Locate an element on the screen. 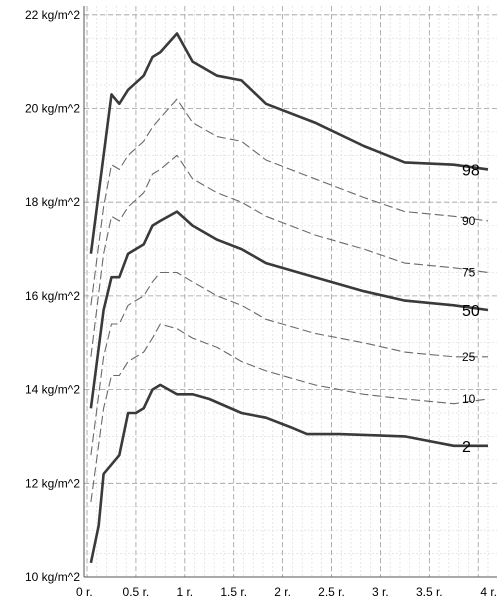  y-tick-label: 20 kg/m^2 is located at coordinates (52, 109).